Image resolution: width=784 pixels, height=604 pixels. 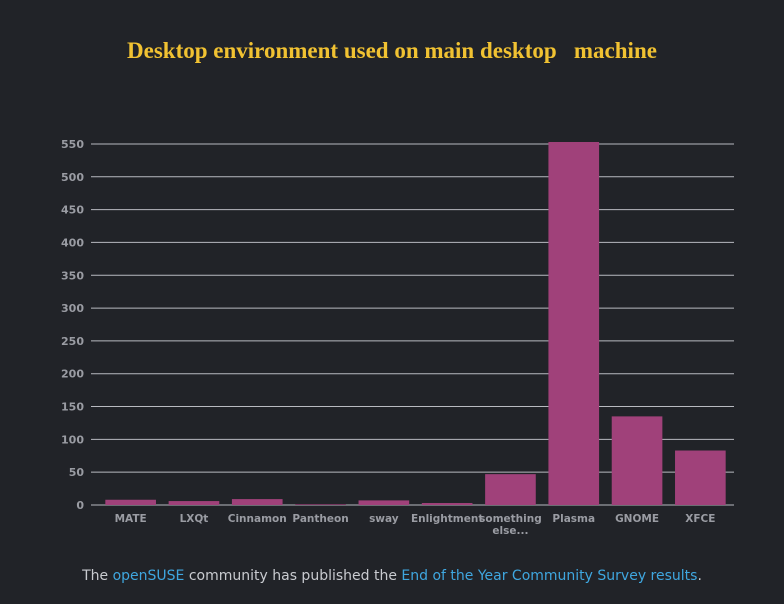 What do you see at coordinates (699, 576) in the screenshot?
I see `footer-suffix: .` at bounding box center [699, 576].